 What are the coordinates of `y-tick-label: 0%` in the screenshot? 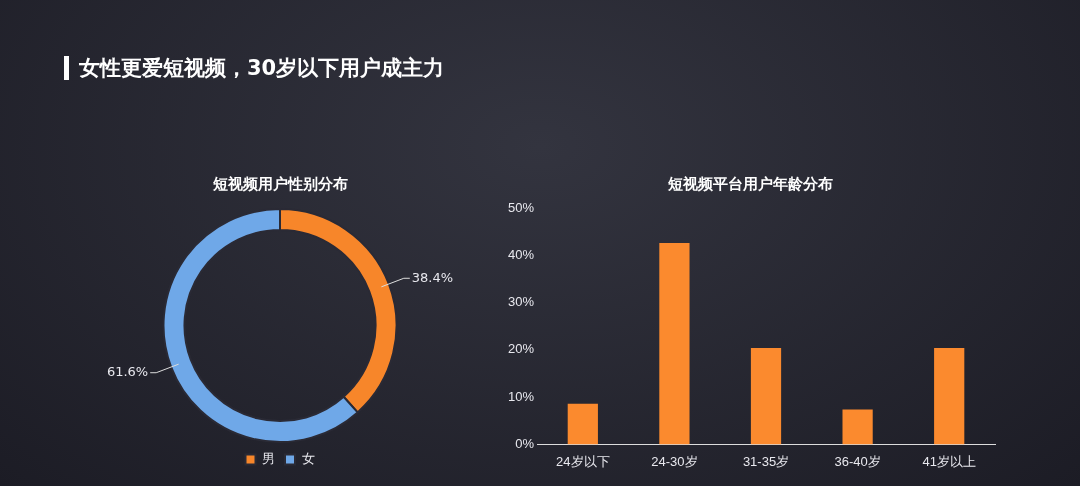 It's located at (525, 443).